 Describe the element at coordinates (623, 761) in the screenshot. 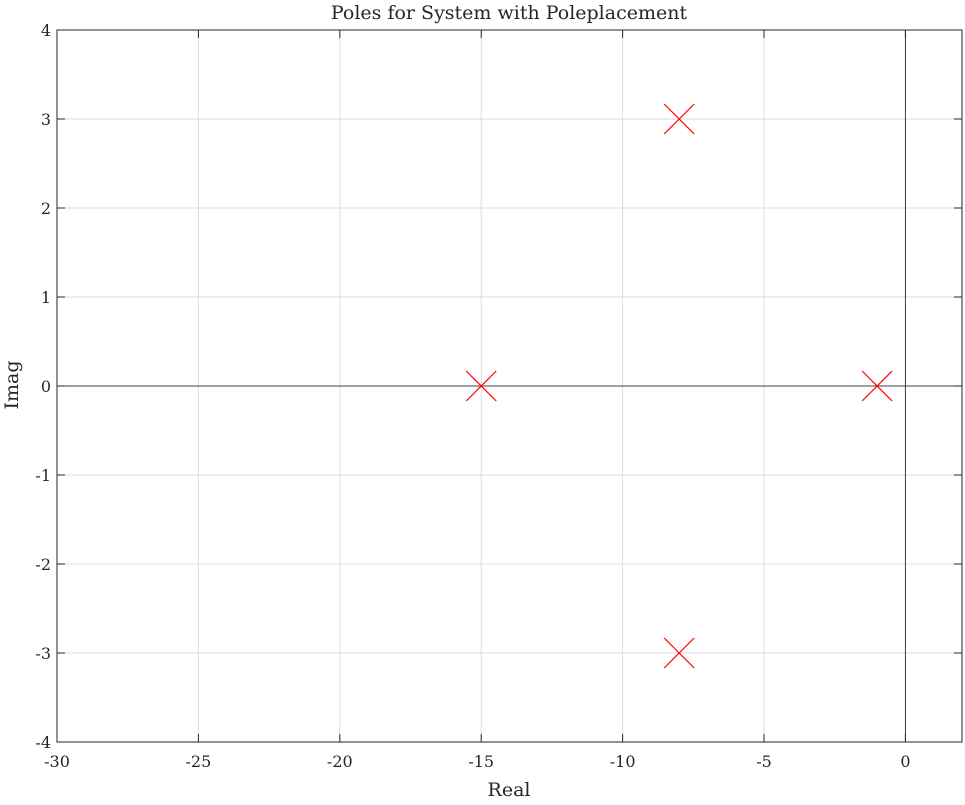

I see `x-tick-label: -10` at that location.